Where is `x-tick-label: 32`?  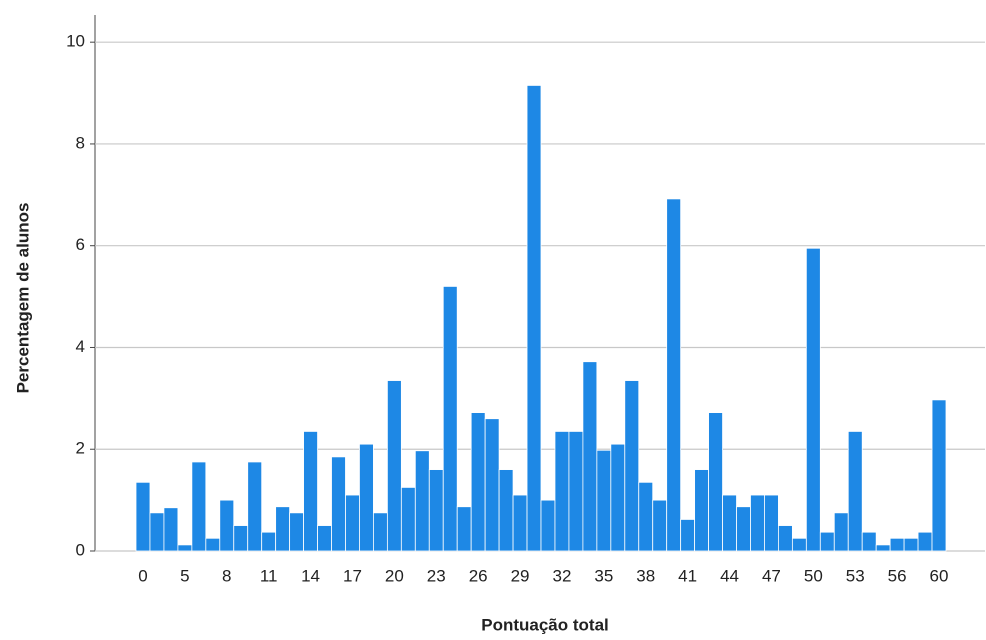
x-tick-label: 32 is located at coordinates (561, 575).